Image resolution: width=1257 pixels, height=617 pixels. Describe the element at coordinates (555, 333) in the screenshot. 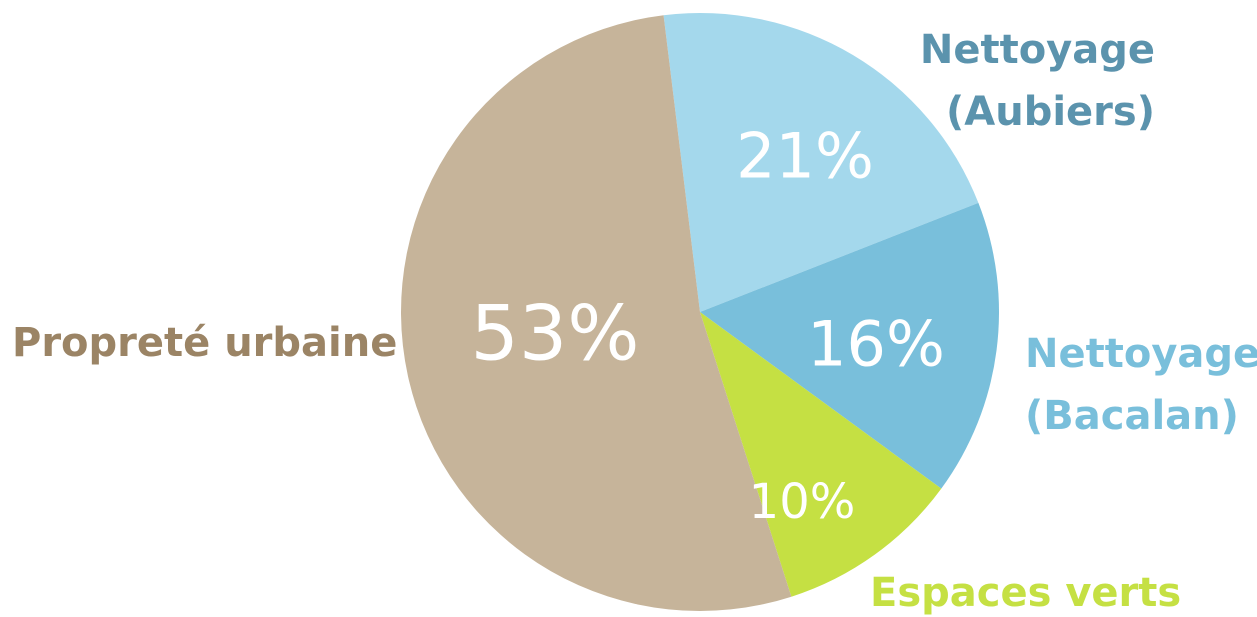

I see `slice-value-label-3: 53%` at that location.